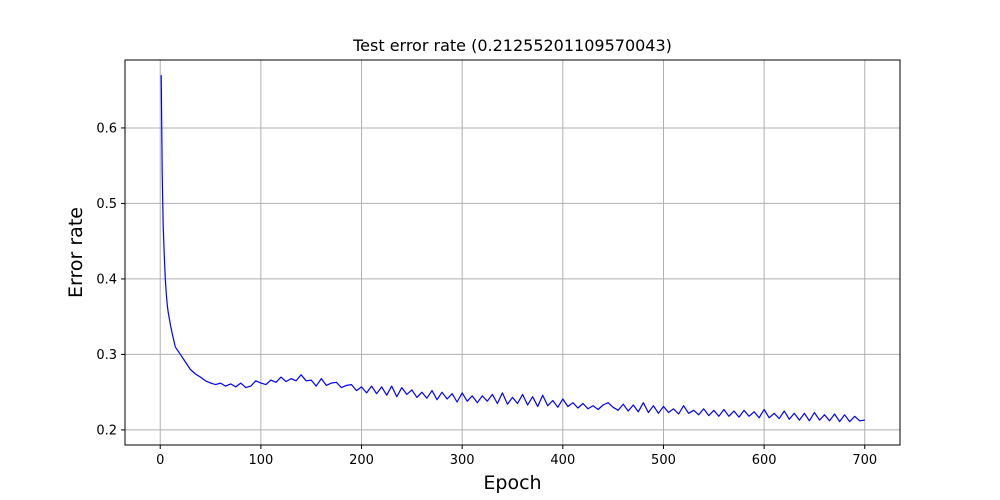  What do you see at coordinates (512, 483) in the screenshot?
I see `x-axis-label: Epoch` at bounding box center [512, 483].